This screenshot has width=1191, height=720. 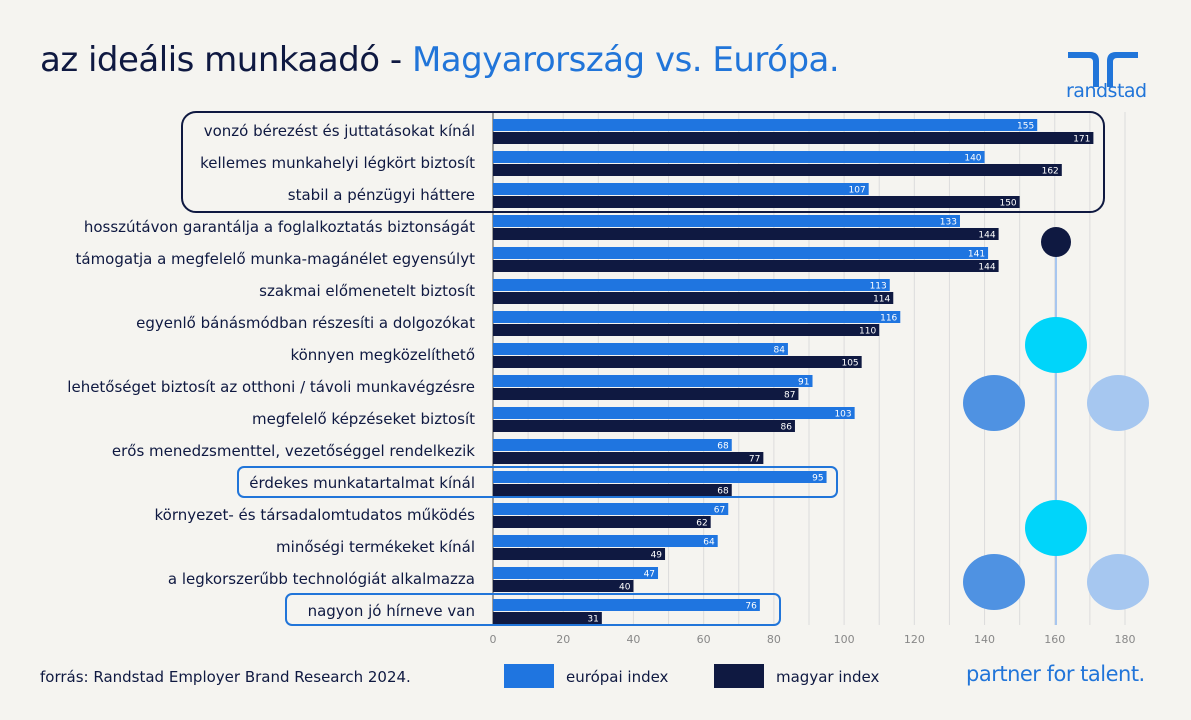 I want to click on data-label: 95, so click(x=817, y=479).